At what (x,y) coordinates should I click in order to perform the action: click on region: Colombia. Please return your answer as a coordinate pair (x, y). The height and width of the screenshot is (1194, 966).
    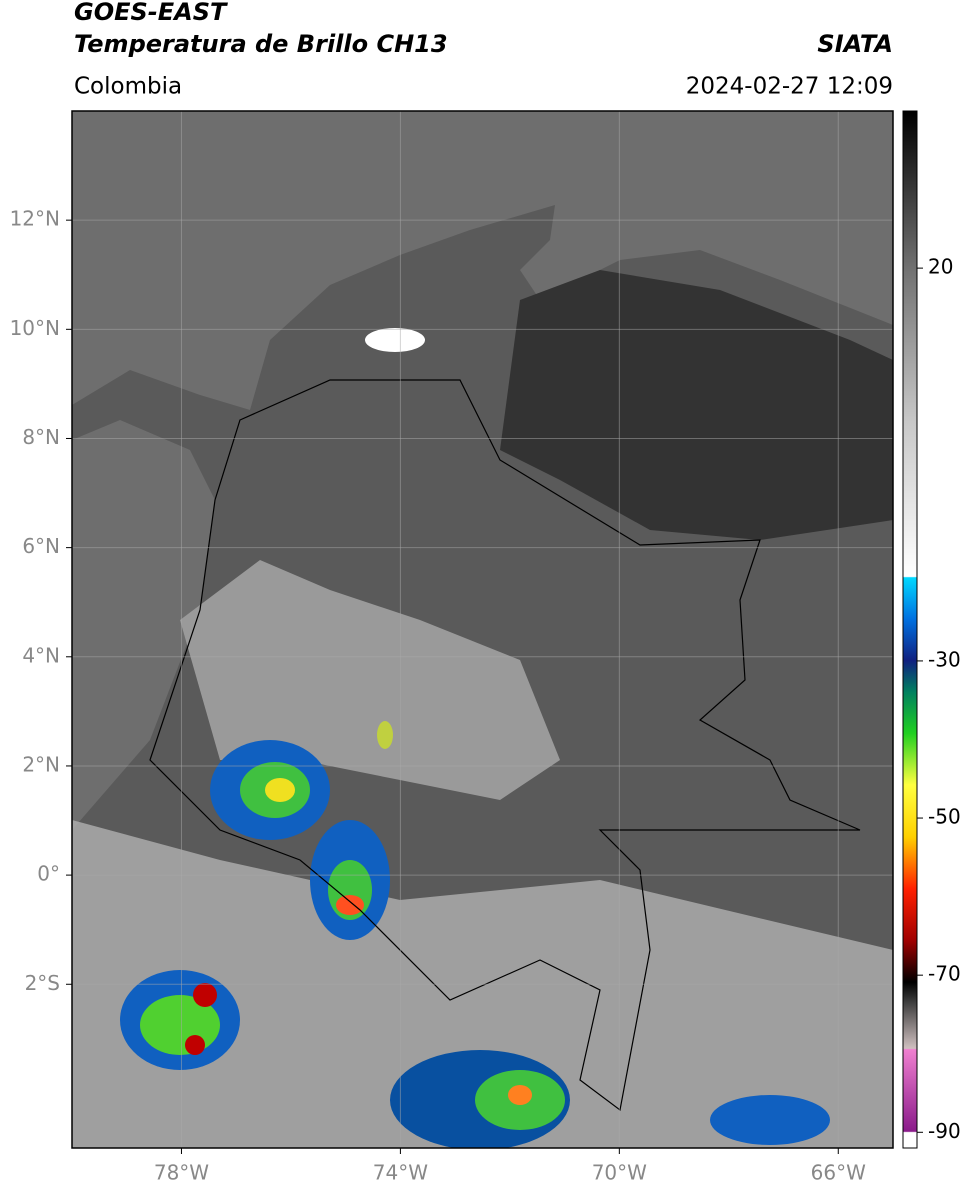
    Looking at the image, I should click on (128, 87).